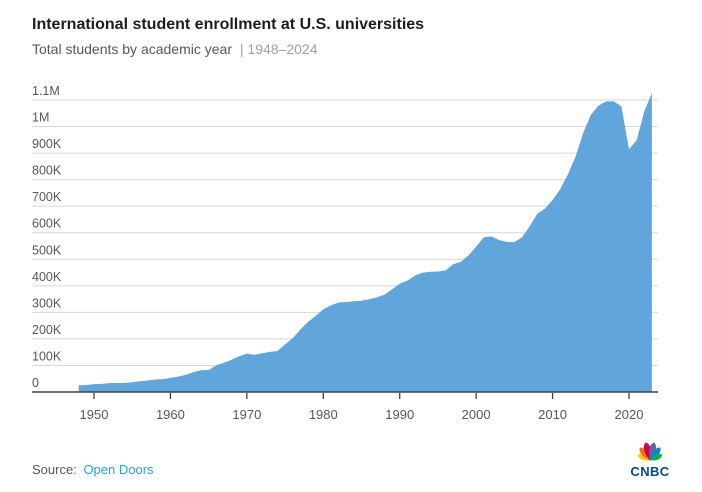 The height and width of the screenshot is (492, 702). I want to click on y-tick-label: 800K, so click(47, 171).